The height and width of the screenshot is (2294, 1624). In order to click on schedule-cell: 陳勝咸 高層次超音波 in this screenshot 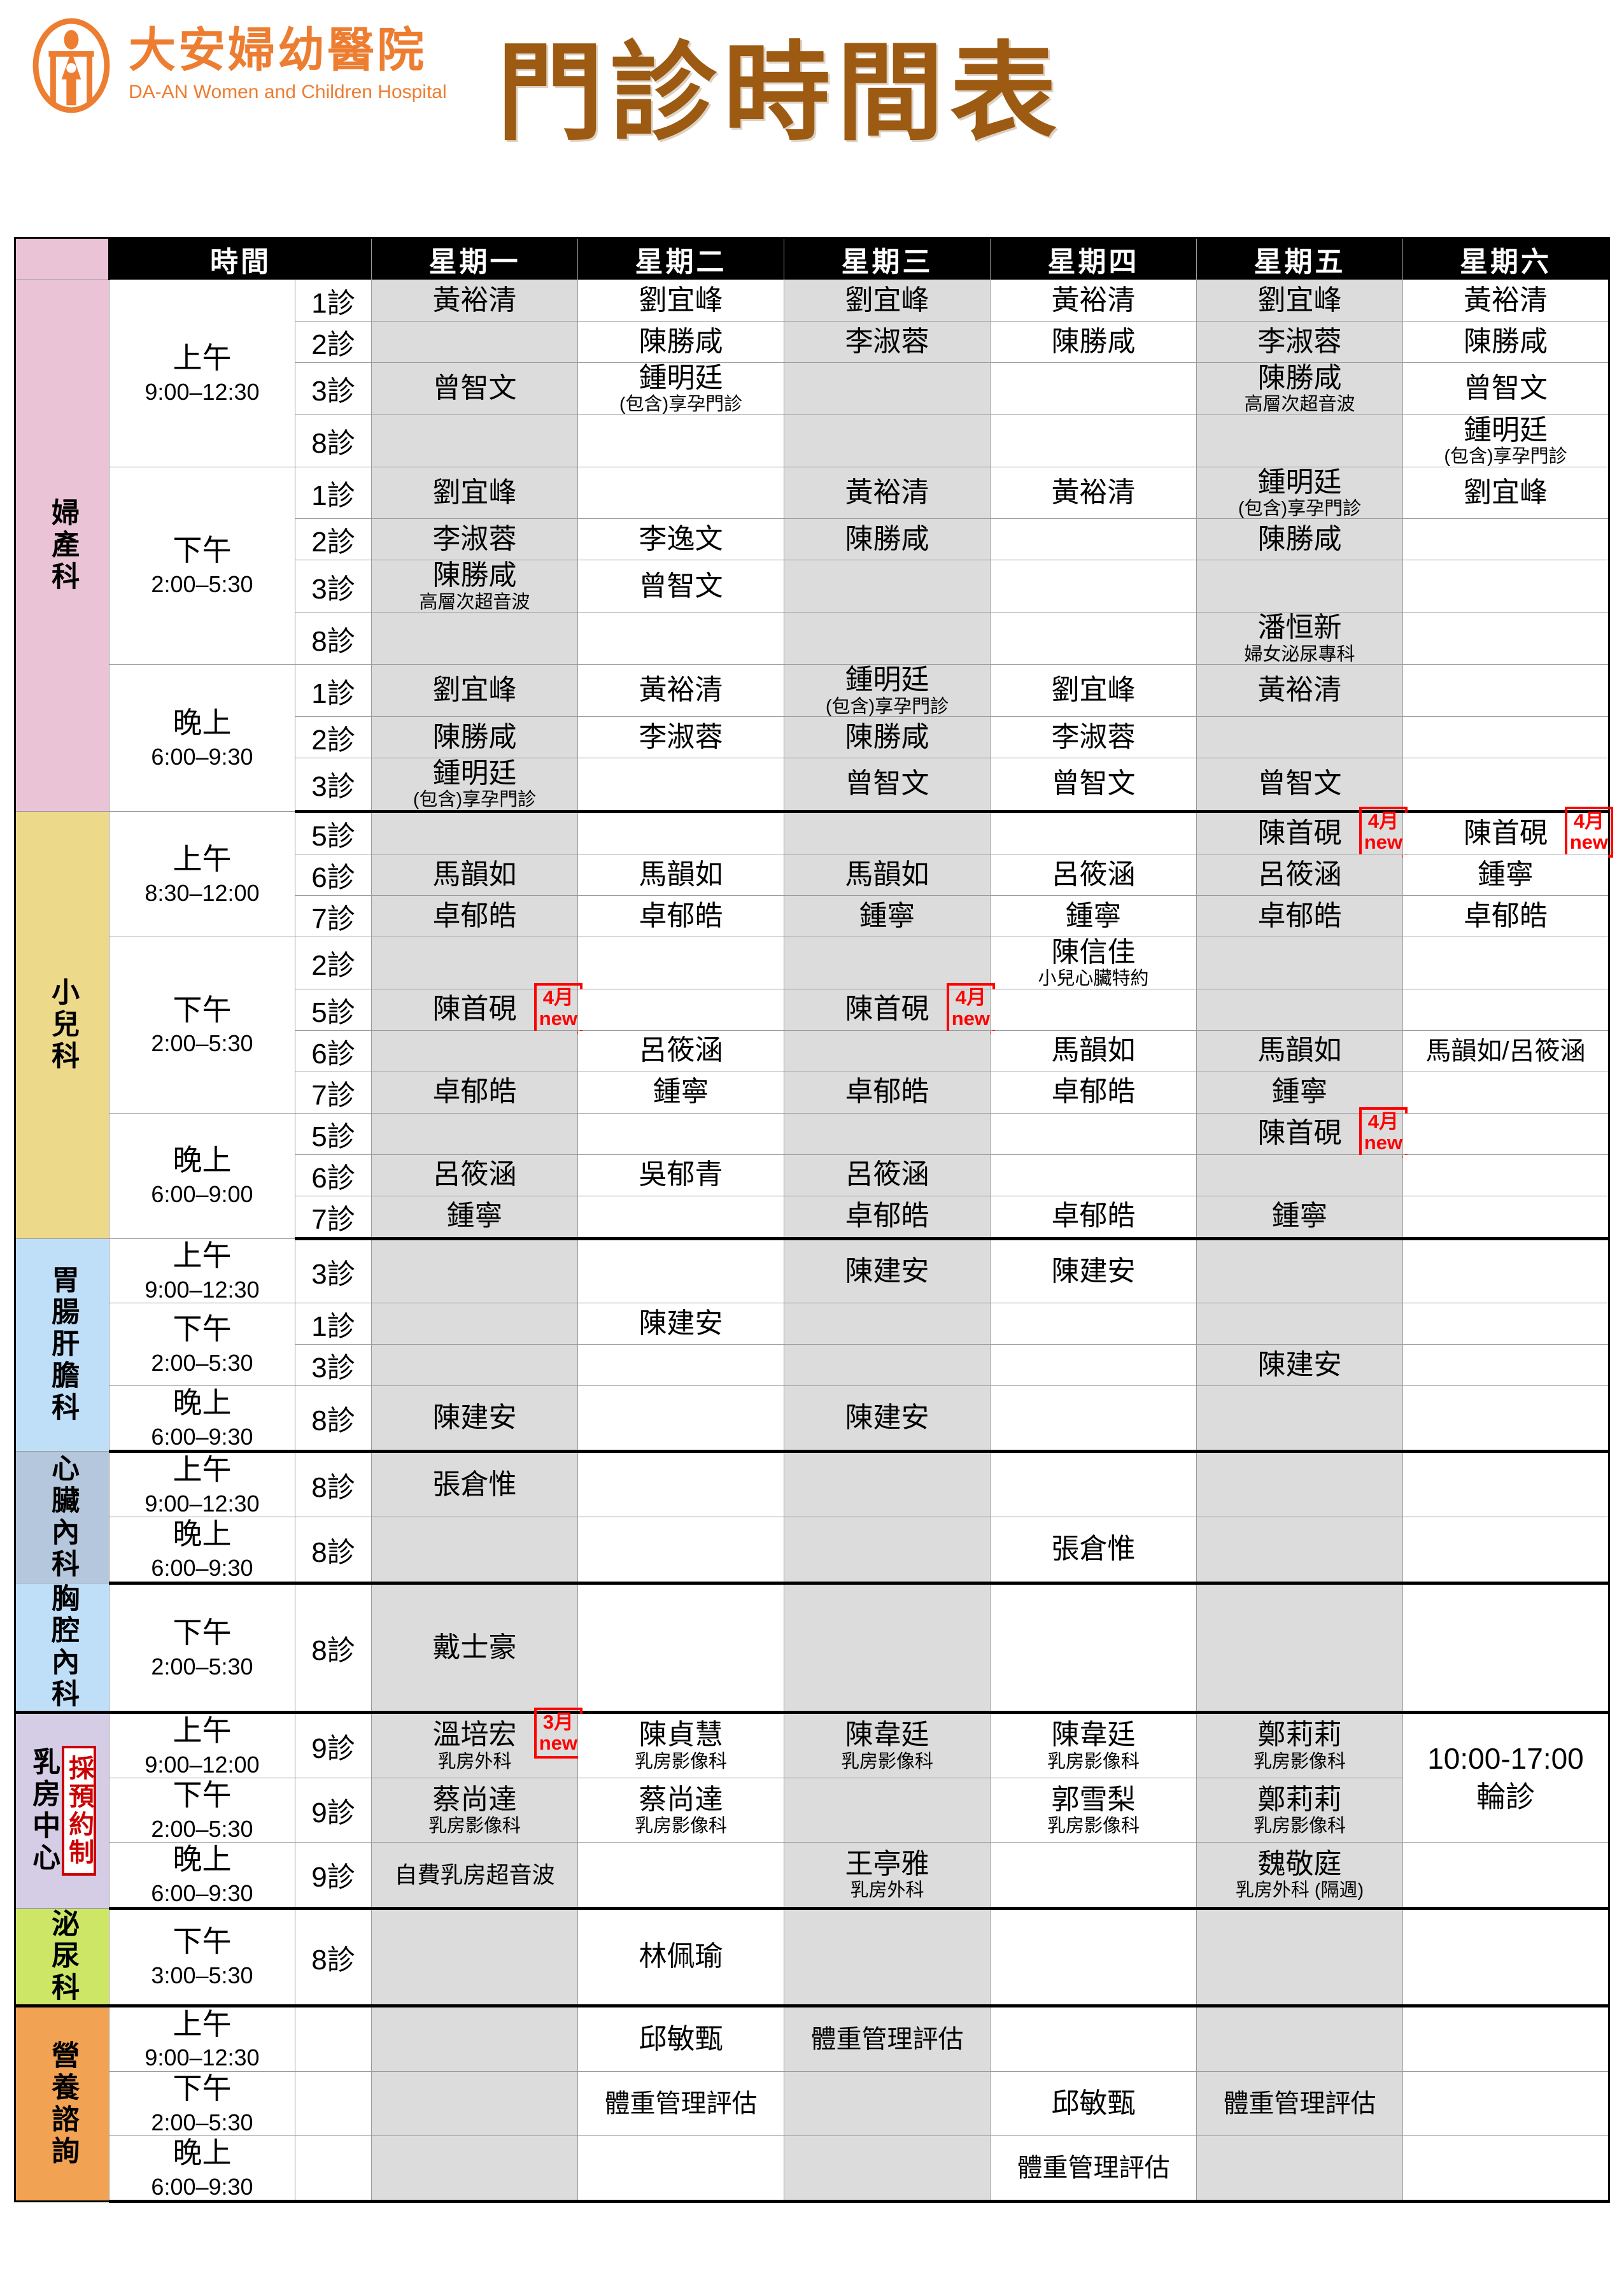, I will do `click(474, 586)`.